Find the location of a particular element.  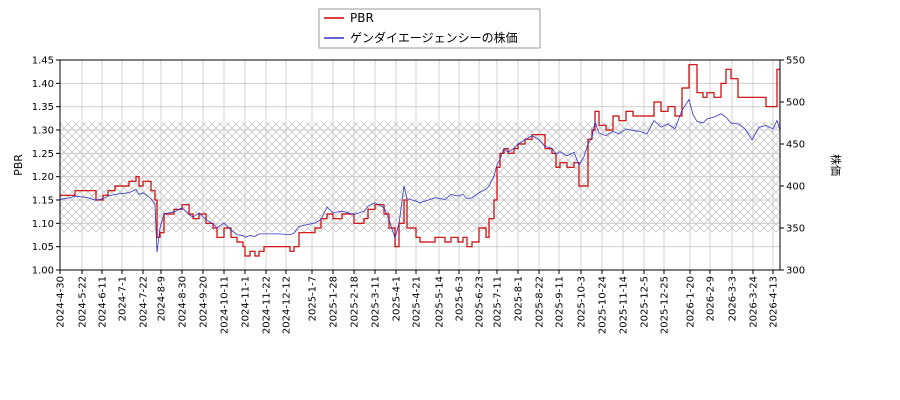

y-right-tick-label: 500 is located at coordinates (795, 103).